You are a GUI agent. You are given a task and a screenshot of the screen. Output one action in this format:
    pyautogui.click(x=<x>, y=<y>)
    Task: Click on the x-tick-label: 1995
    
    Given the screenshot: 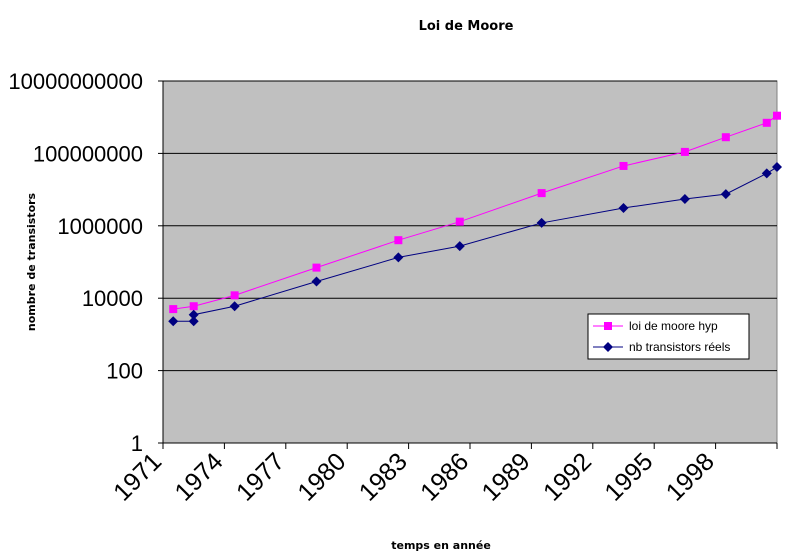 What is the action you would take?
    pyautogui.click(x=628, y=476)
    